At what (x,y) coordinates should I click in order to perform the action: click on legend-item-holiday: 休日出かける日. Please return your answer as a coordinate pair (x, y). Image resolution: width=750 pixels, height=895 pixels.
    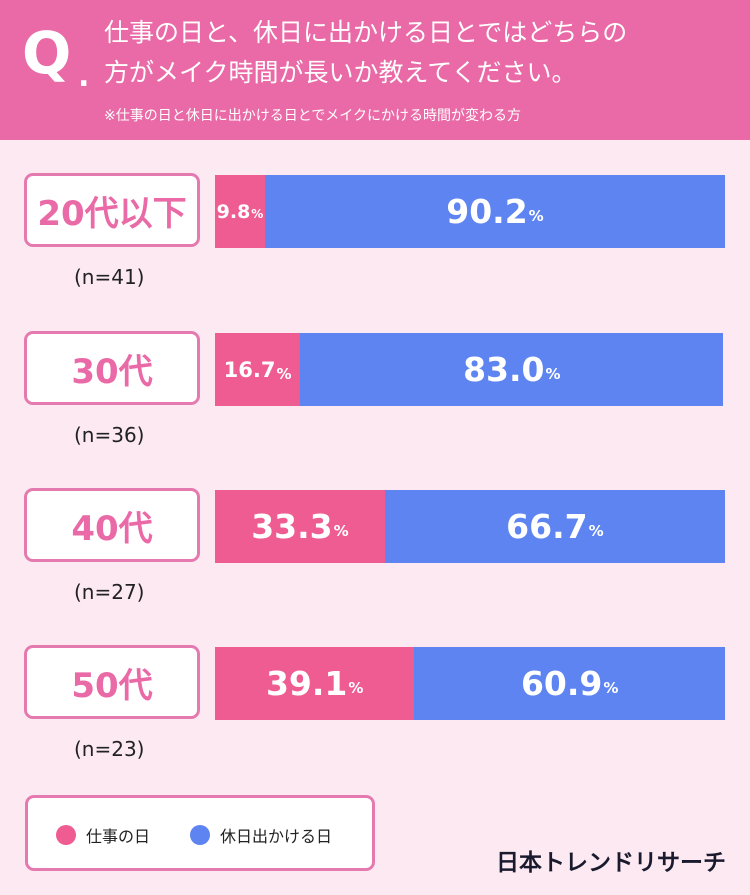
    Looking at the image, I should click on (261, 835).